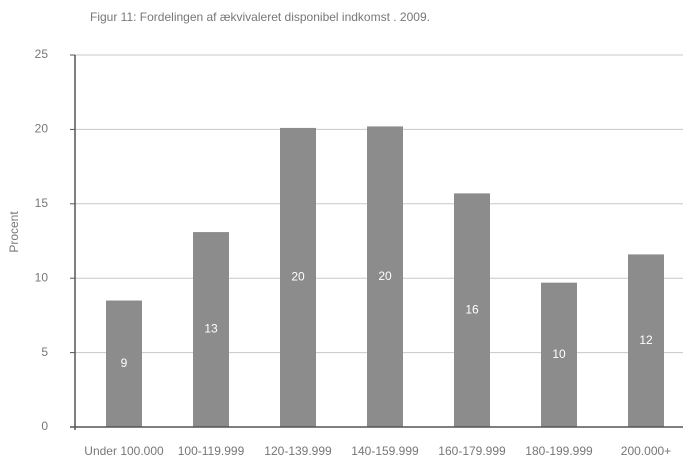  I want to click on y-tick-label: 5, so click(44, 352).